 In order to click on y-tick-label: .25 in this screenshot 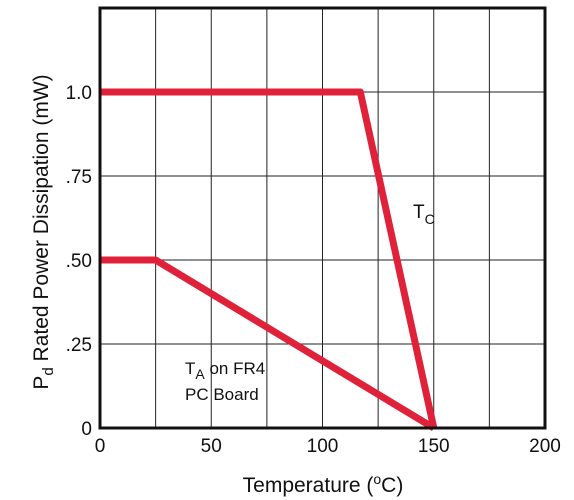, I will do `click(79, 345)`.